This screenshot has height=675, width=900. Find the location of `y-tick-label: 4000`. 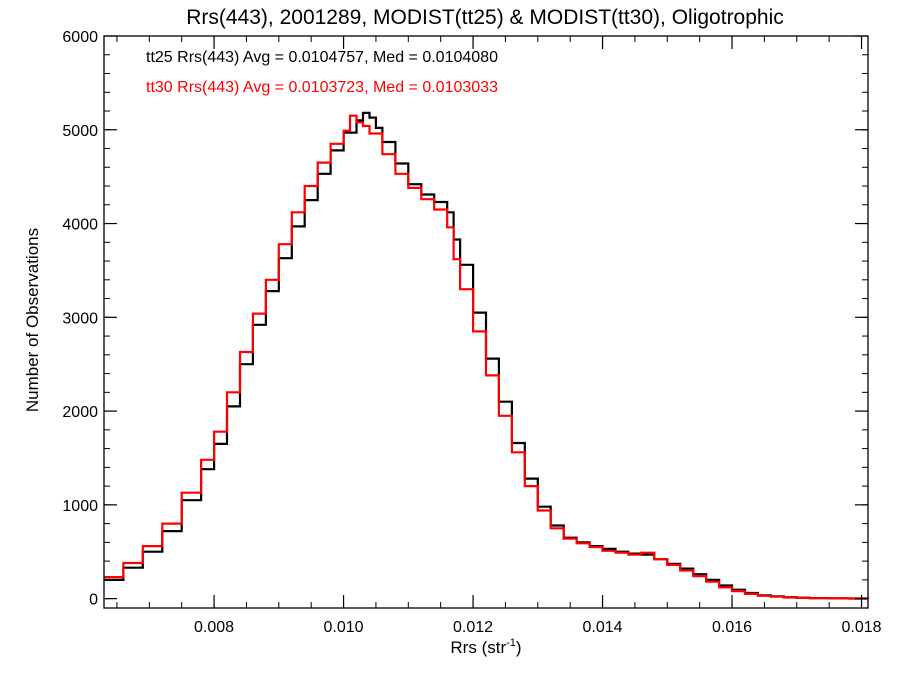

y-tick-label: 4000 is located at coordinates (80, 225).